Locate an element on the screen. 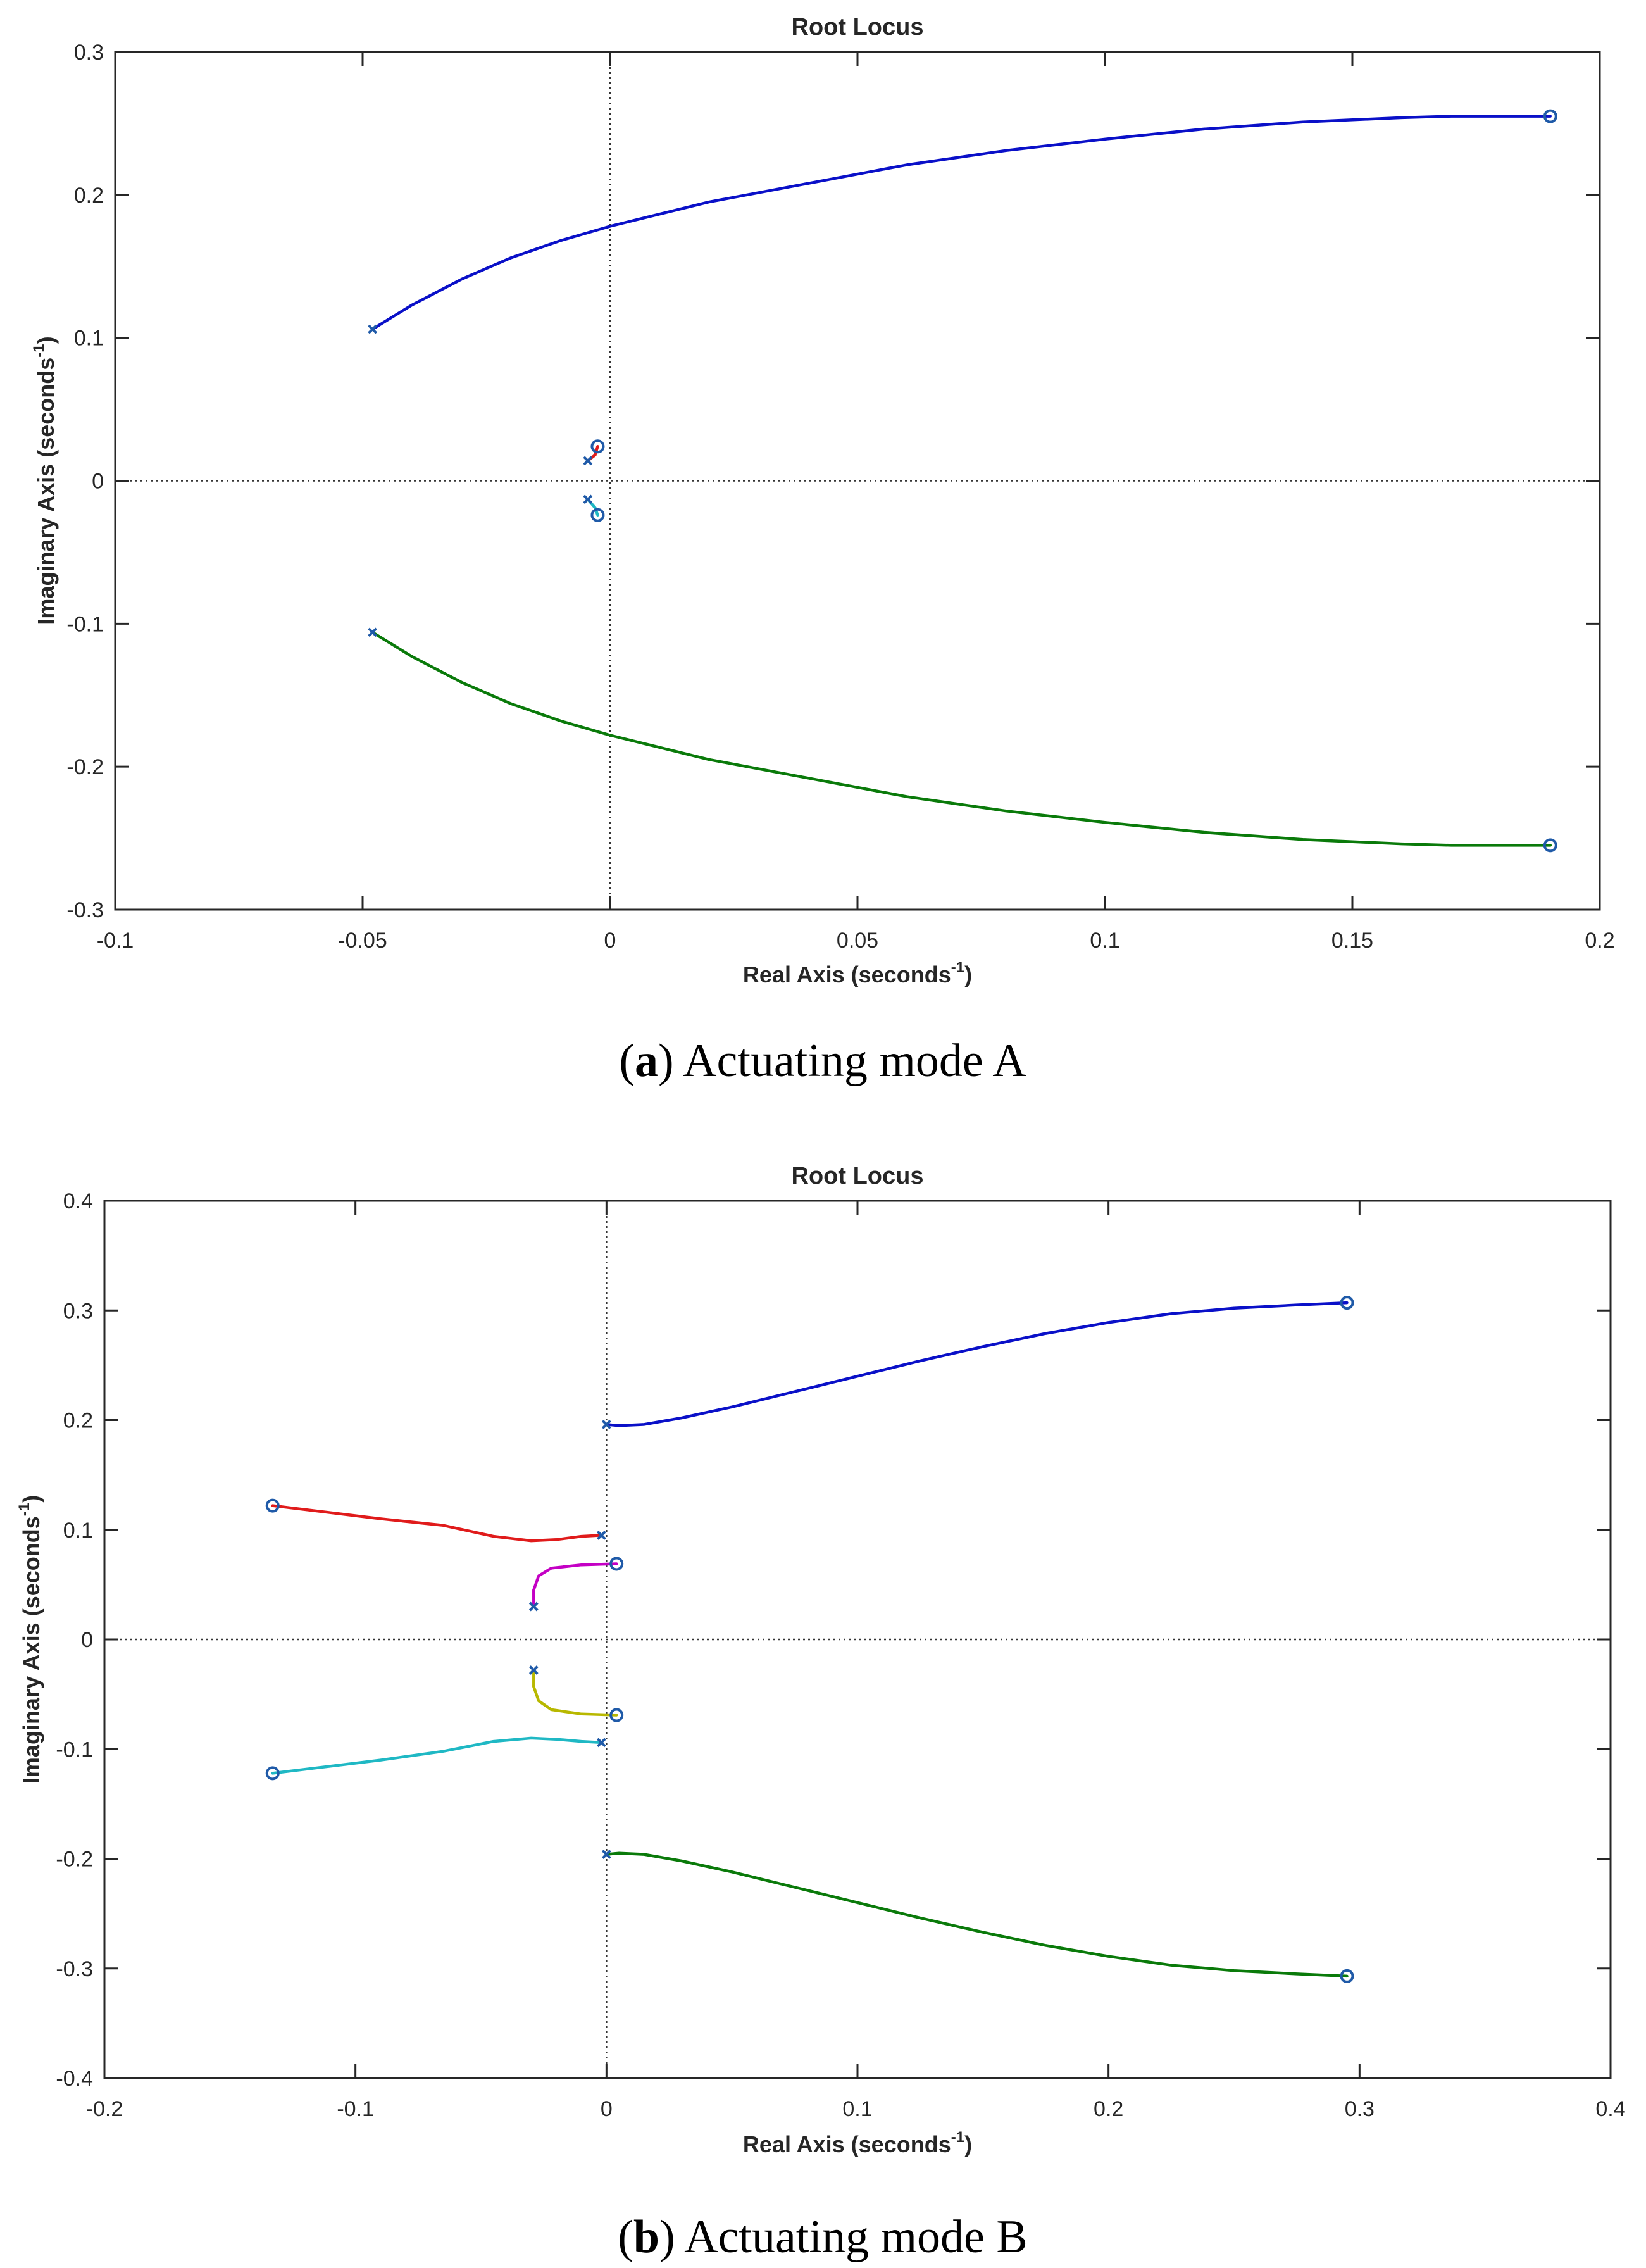  caption-letter: a is located at coordinates (646, 1061).